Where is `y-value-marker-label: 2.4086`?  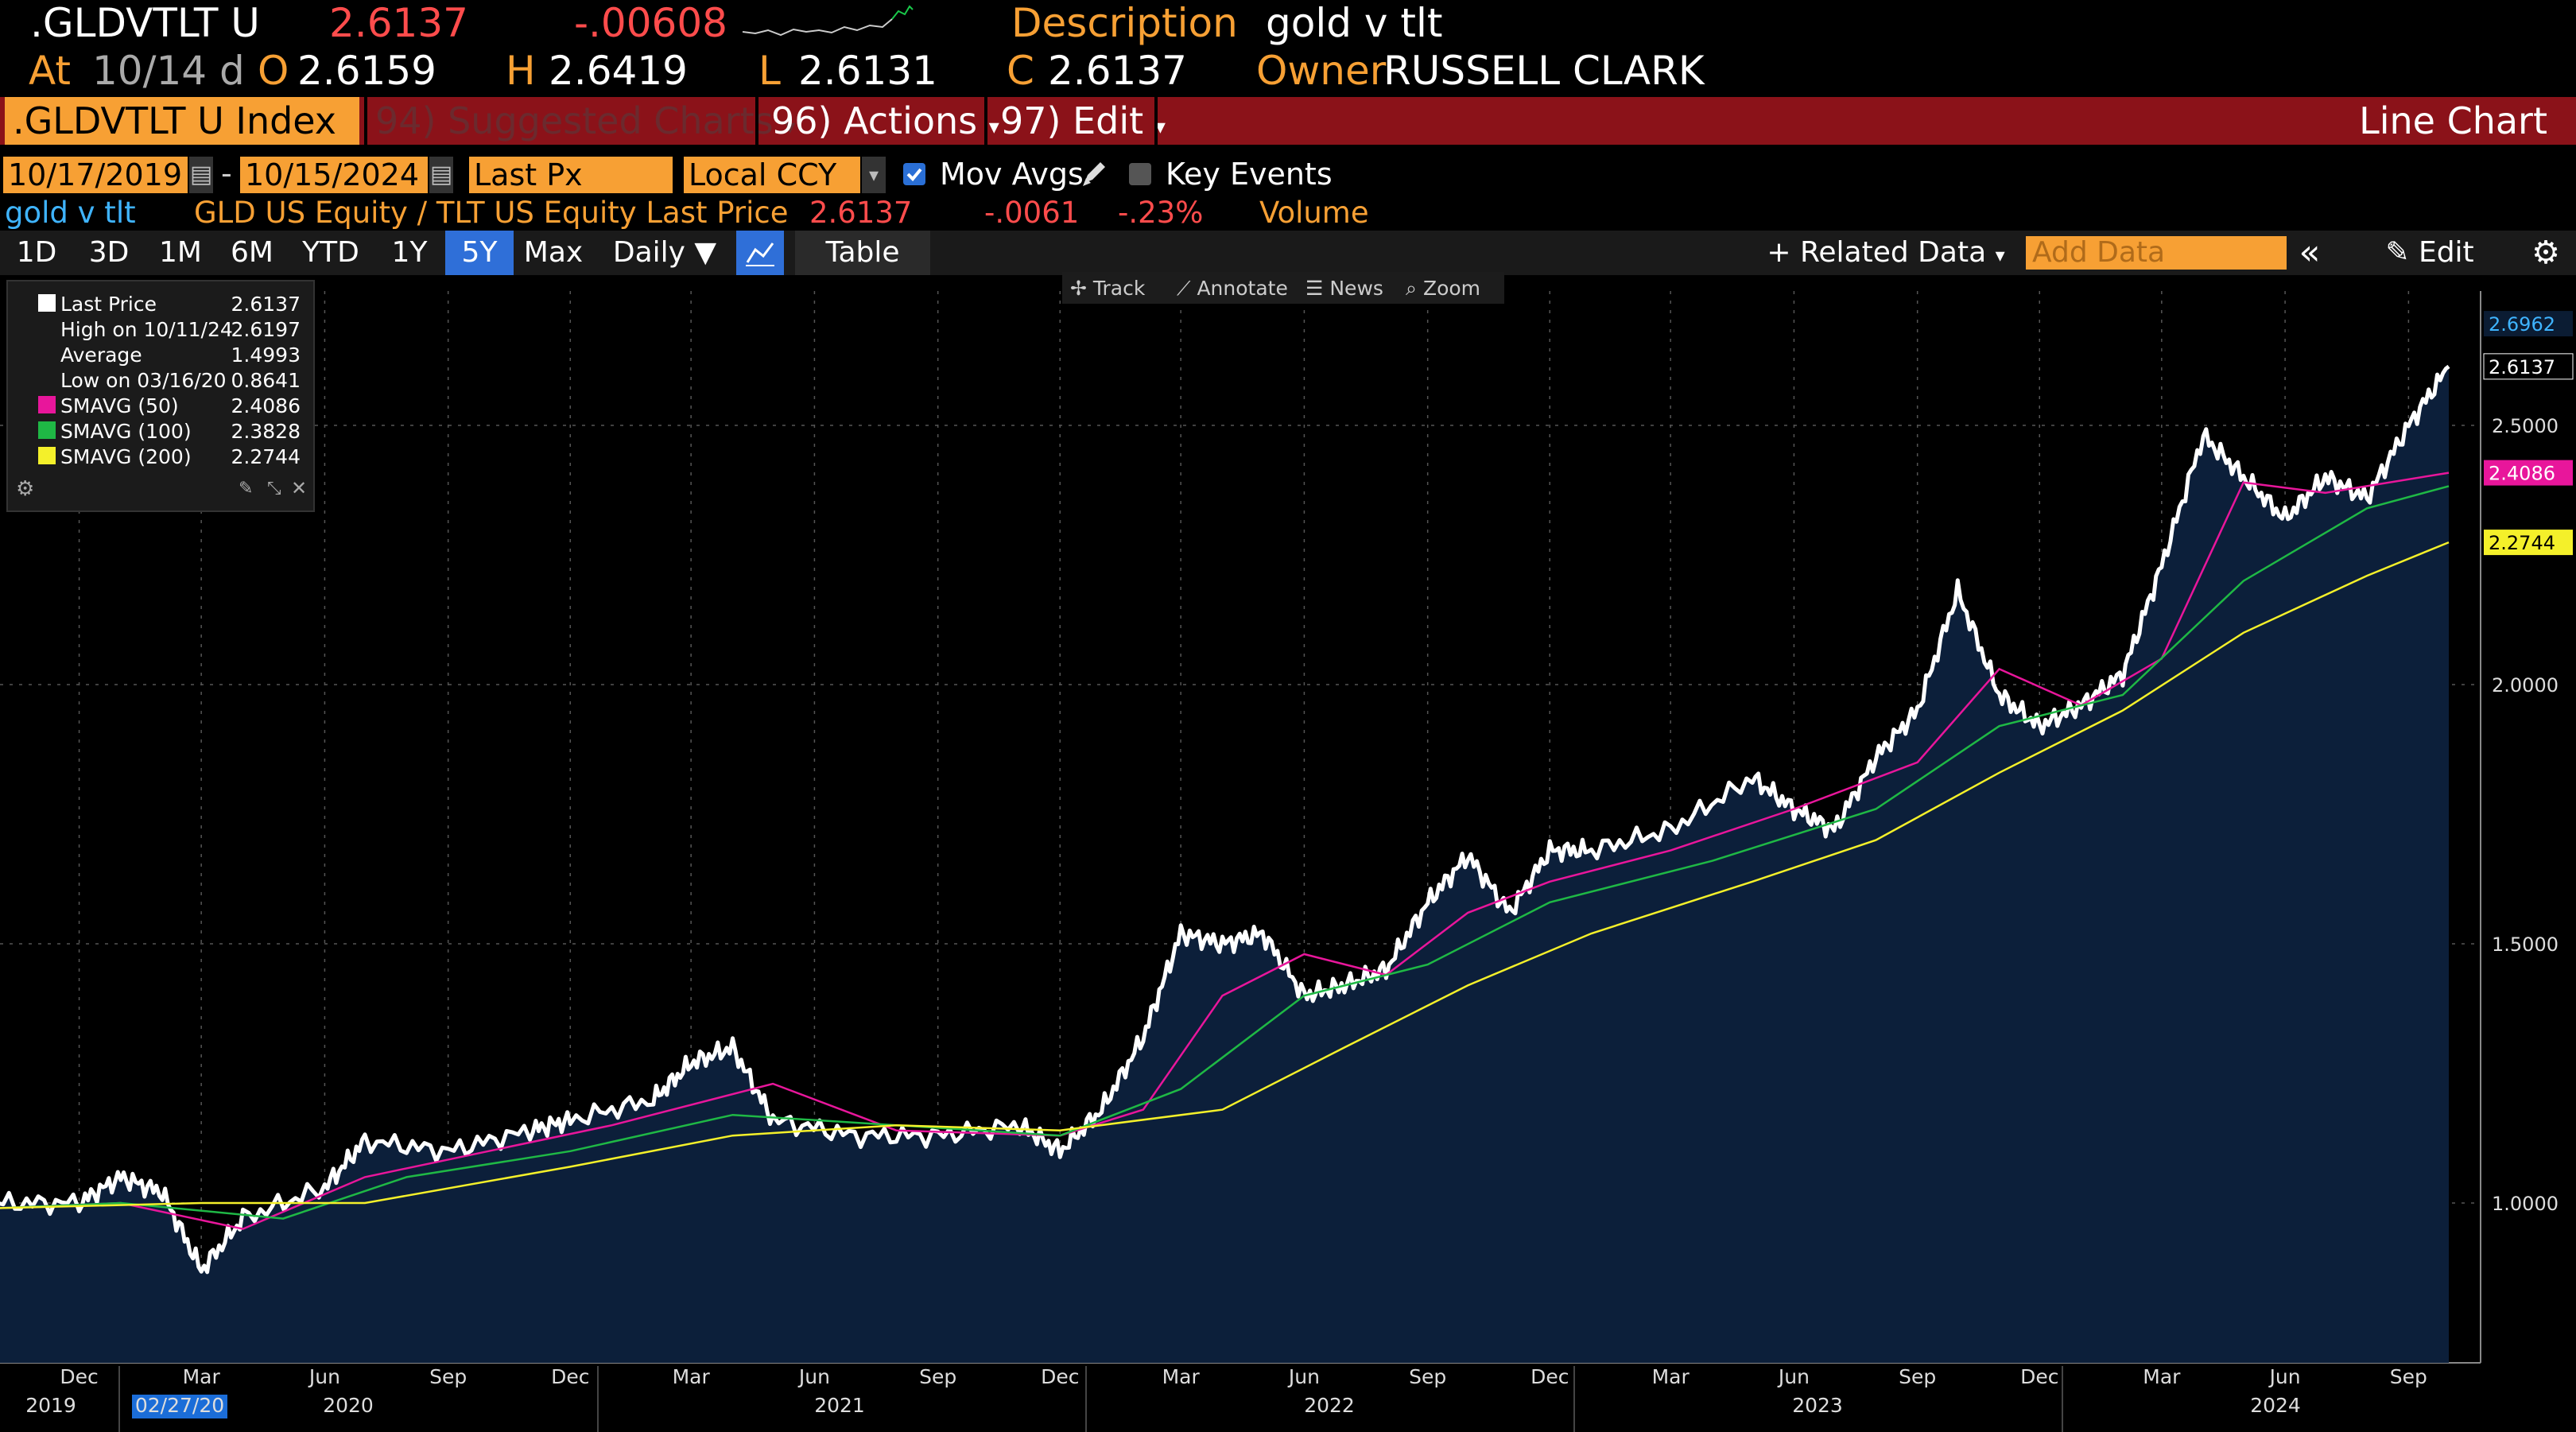 y-value-marker-label: 2.4086 is located at coordinates (2522, 474).